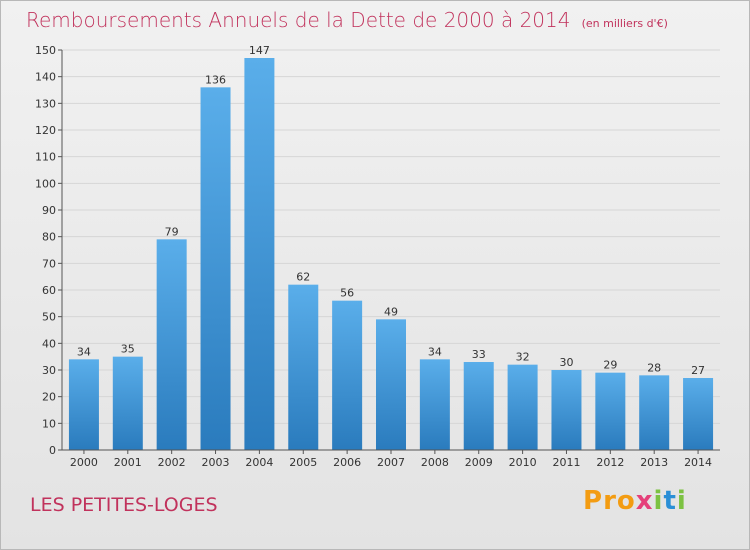 The height and width of the screenshot is (550, 750). What do you see at coordinates (49, 397) in the screenshot?
I see `y-tick-label: 20` at bounding box center [49, 397].